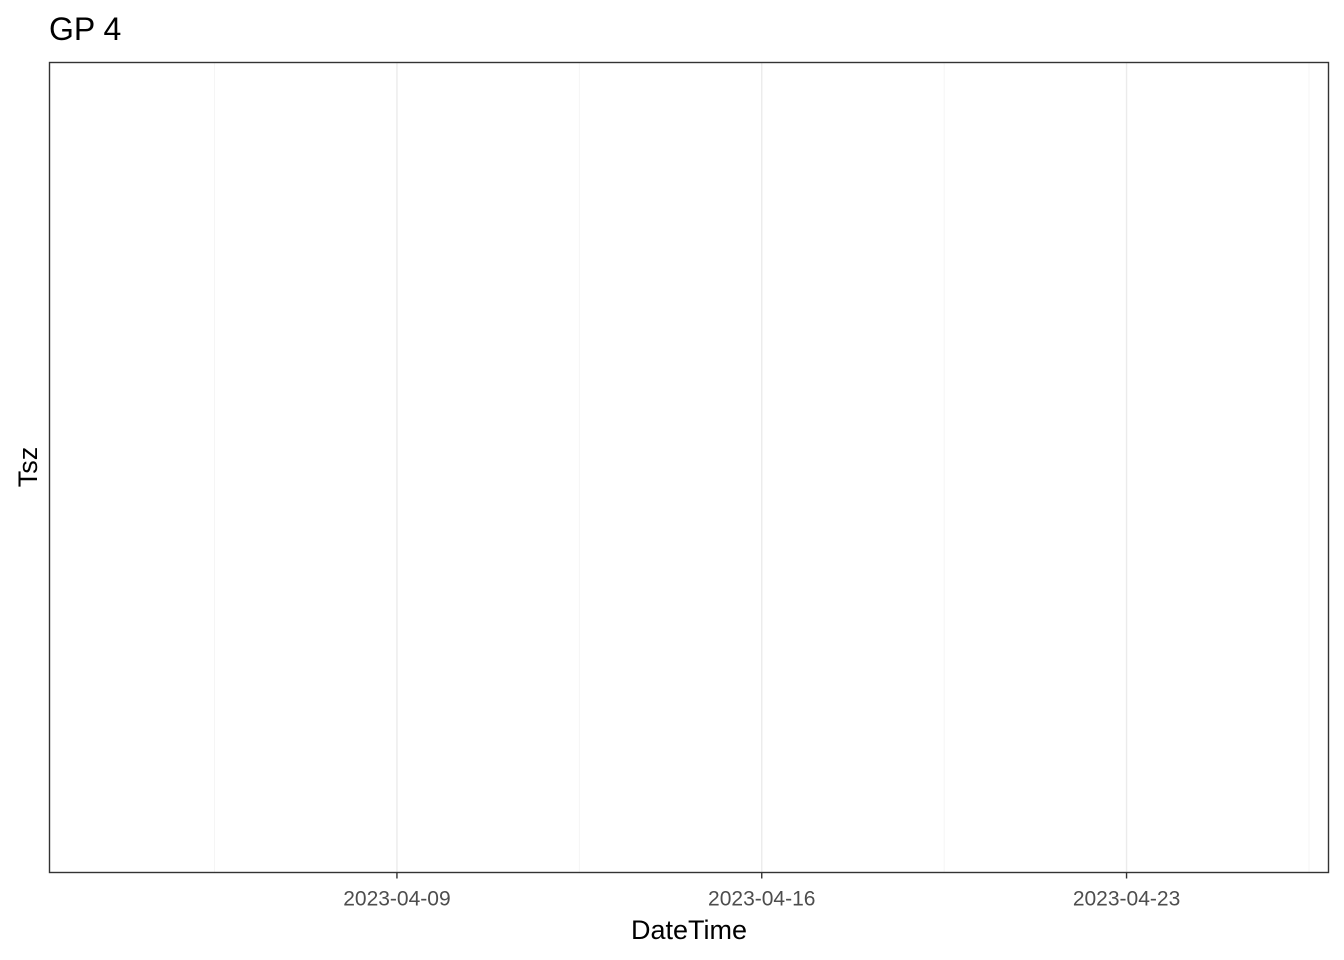  I want to click on x-axis-title: DateTime, so click(689, 930).